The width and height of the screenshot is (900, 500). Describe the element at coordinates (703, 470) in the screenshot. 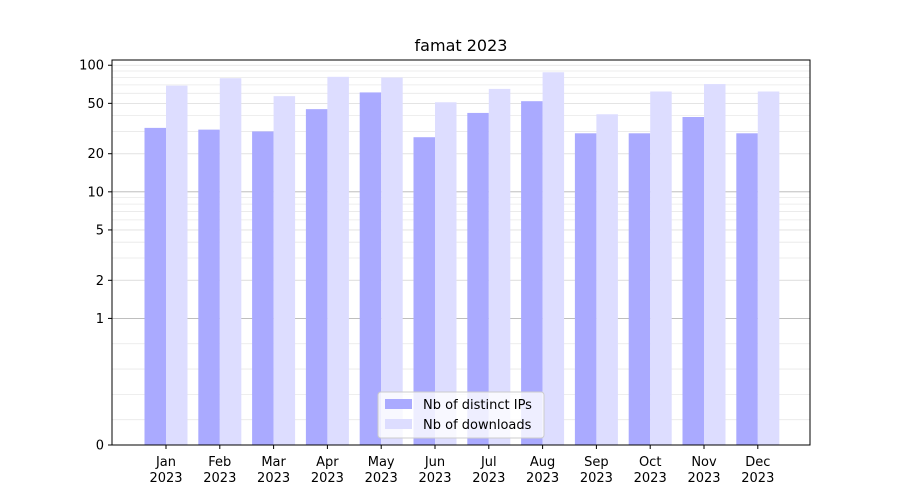

I see `x-tick-label: Nov 2023` at that location.